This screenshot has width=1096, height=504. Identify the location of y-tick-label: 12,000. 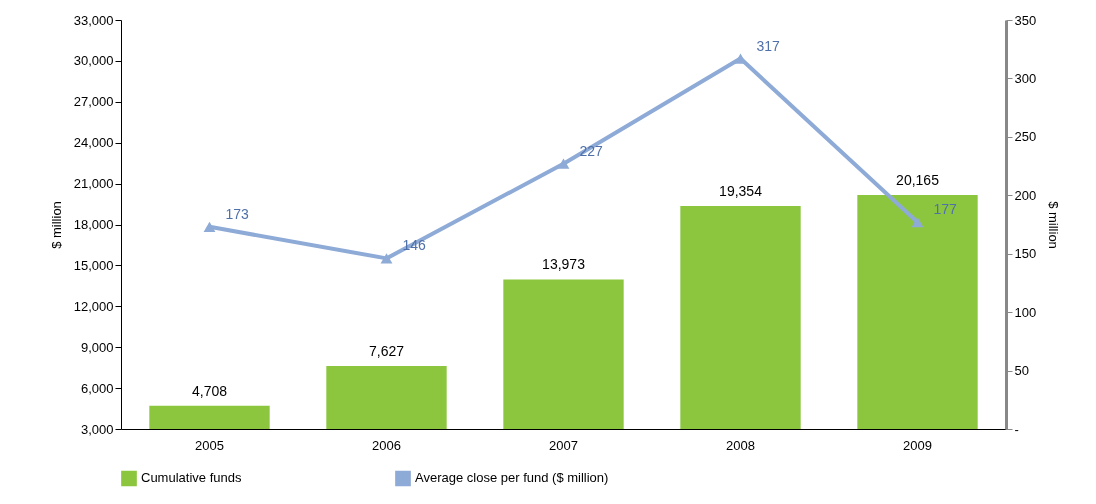
(93, 306).